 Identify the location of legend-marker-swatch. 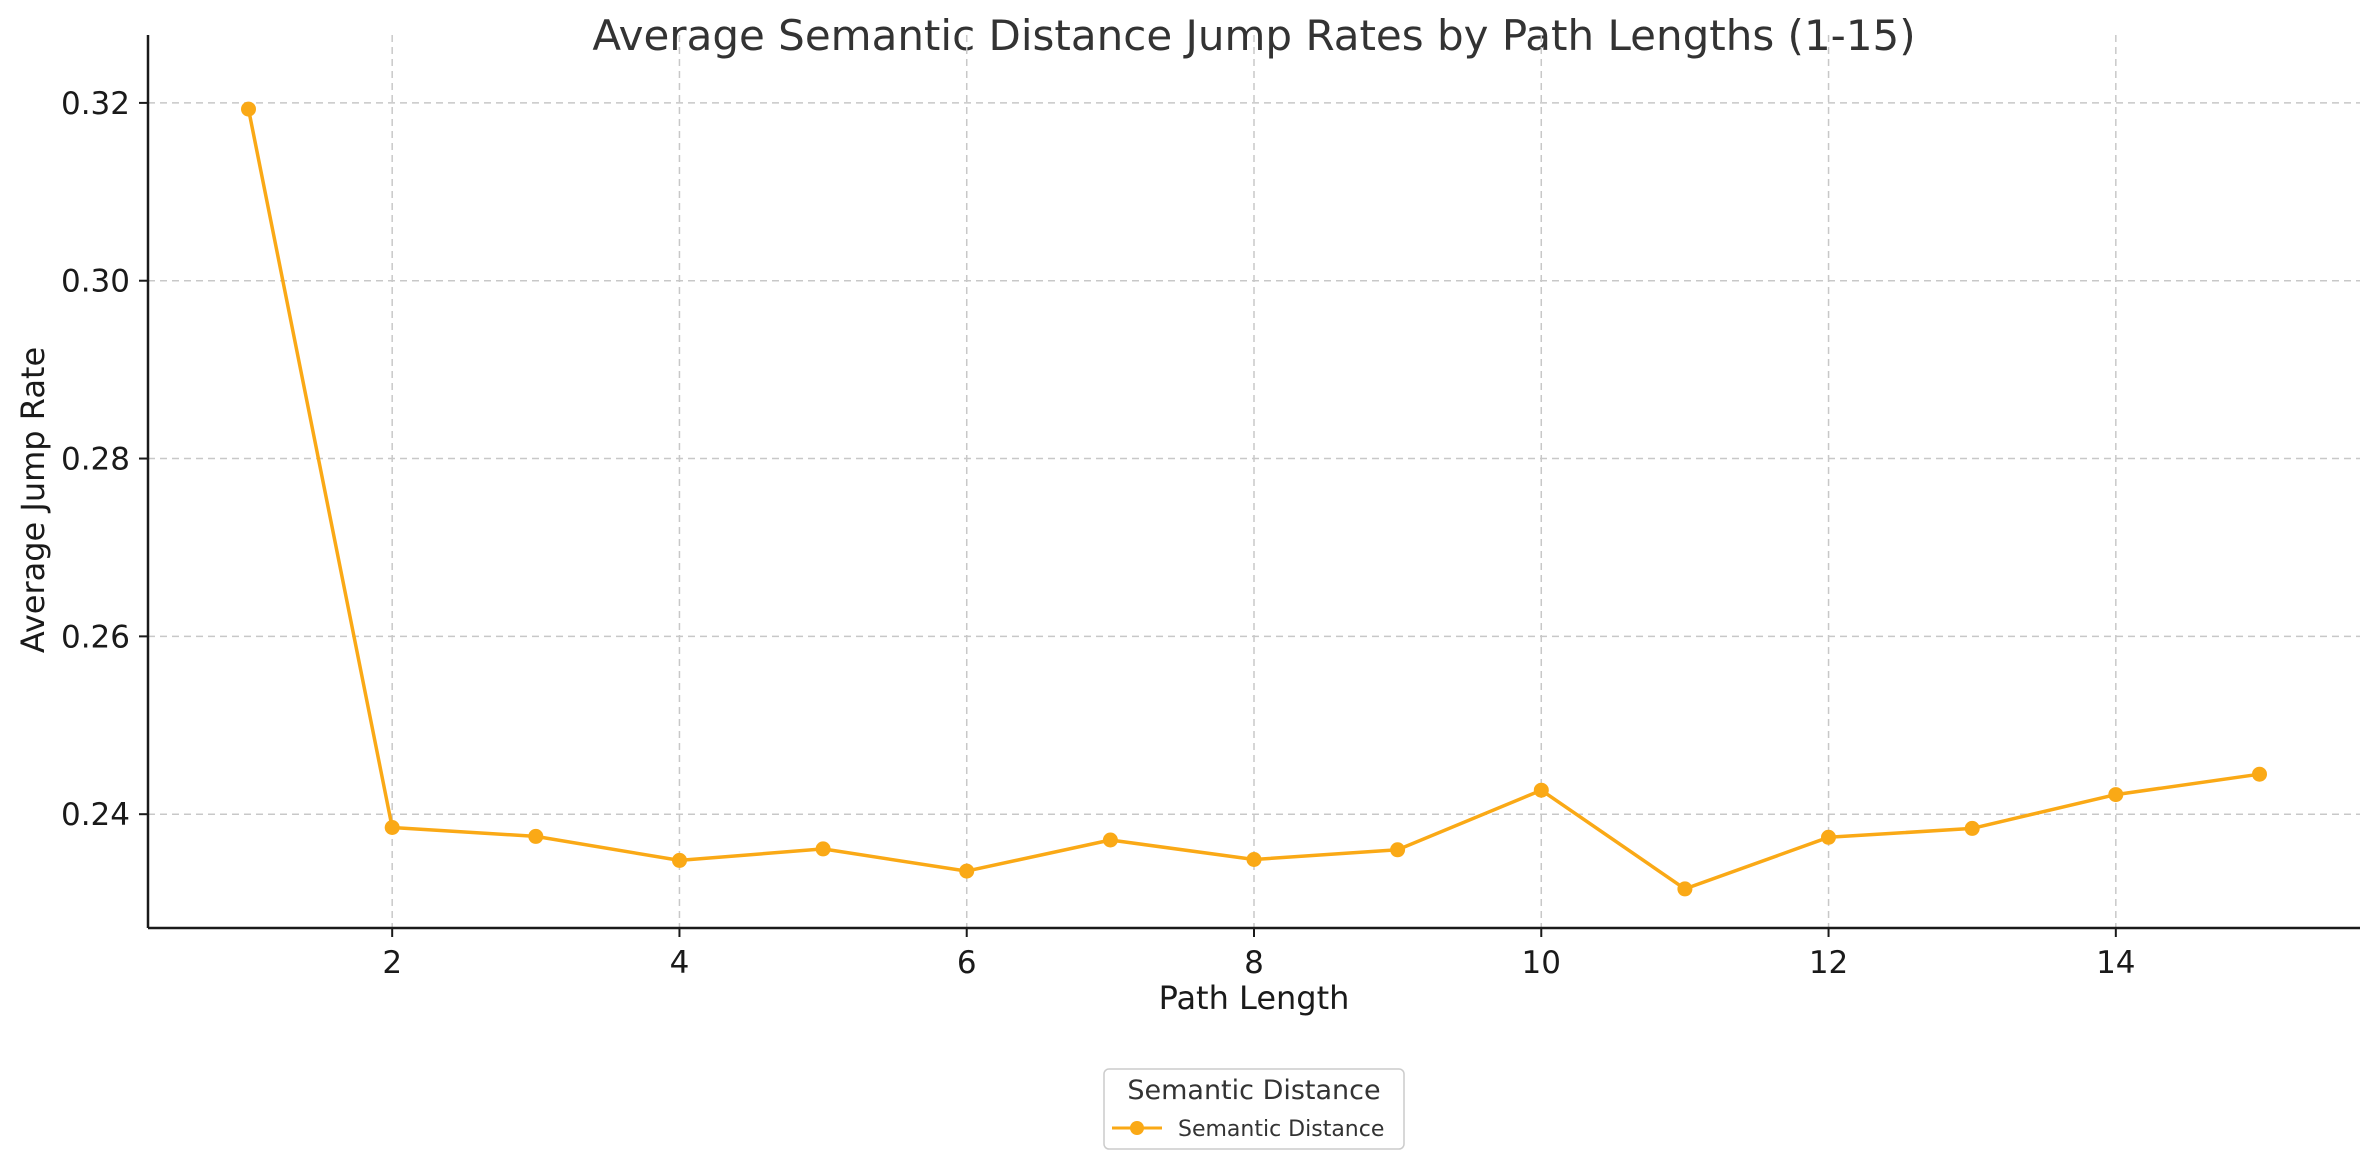
(1137, 1128).